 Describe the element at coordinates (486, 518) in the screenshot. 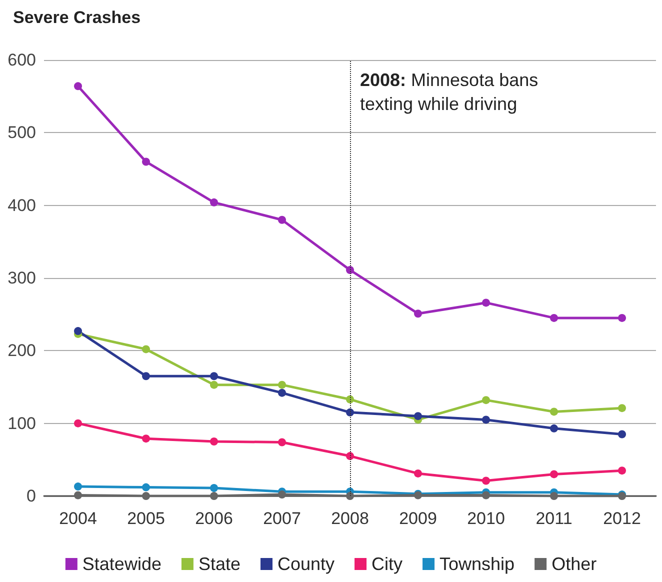

I see `x-tick-label: 2010` at that location.